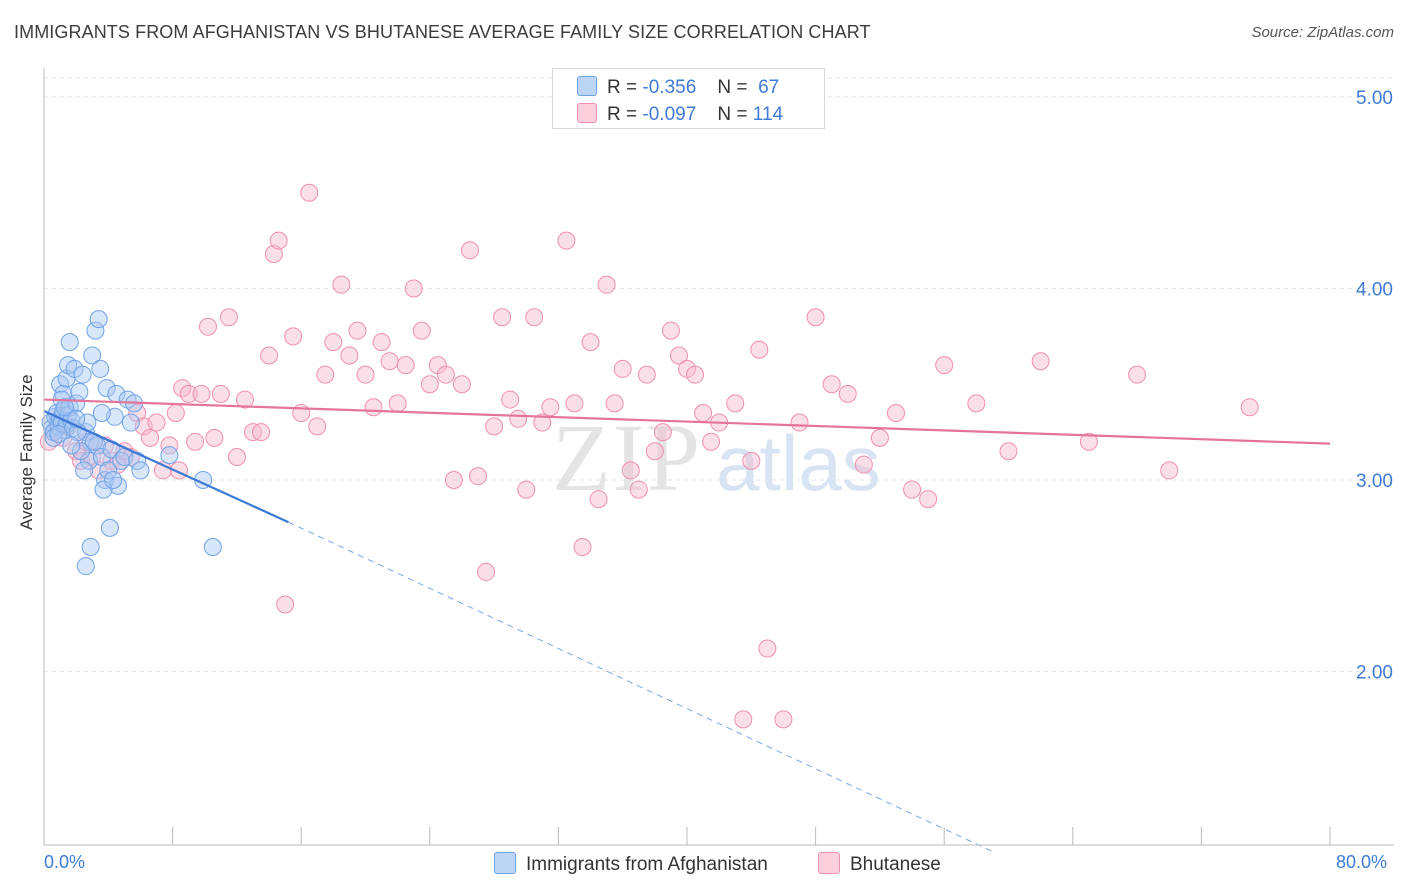  I want to click on correlation-legend: R = -0.356 N = 67 R = -0.097 N = 114, so click(688, 98).